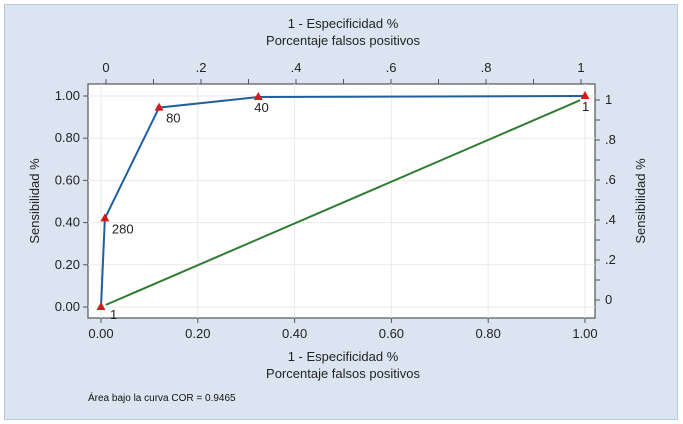 The height and width of the screenshot is (424, 683). Describe the element at coordinates (294, 333) in the screenshot. I see `x-tick-label: 0.40` at that location.